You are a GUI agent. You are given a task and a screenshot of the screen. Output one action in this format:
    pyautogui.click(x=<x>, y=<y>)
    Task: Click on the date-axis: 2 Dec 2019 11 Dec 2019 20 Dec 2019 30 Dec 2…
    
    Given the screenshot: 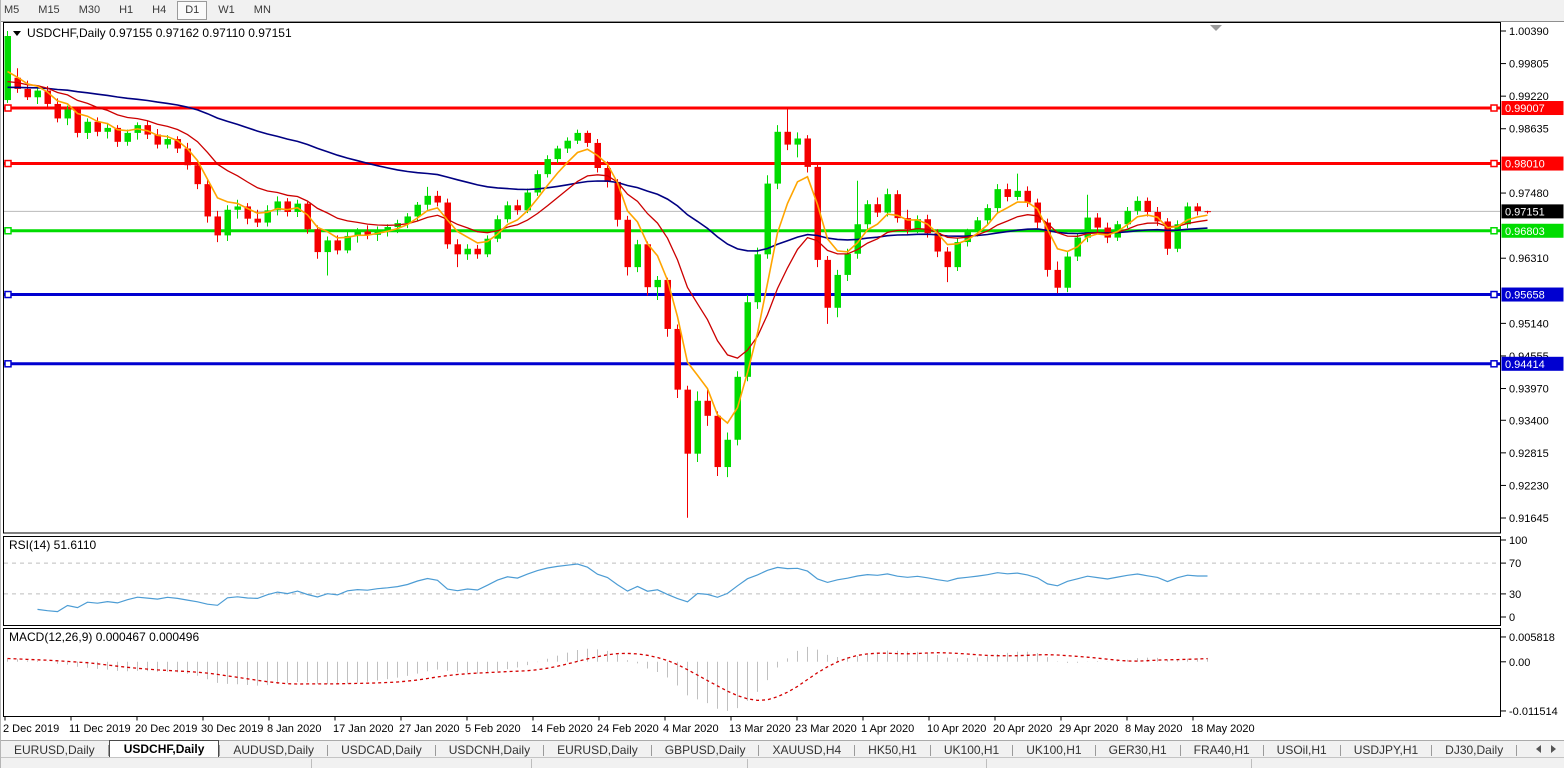 What is the action you would take?
    pyautogui.click(x=629, y=726)
    